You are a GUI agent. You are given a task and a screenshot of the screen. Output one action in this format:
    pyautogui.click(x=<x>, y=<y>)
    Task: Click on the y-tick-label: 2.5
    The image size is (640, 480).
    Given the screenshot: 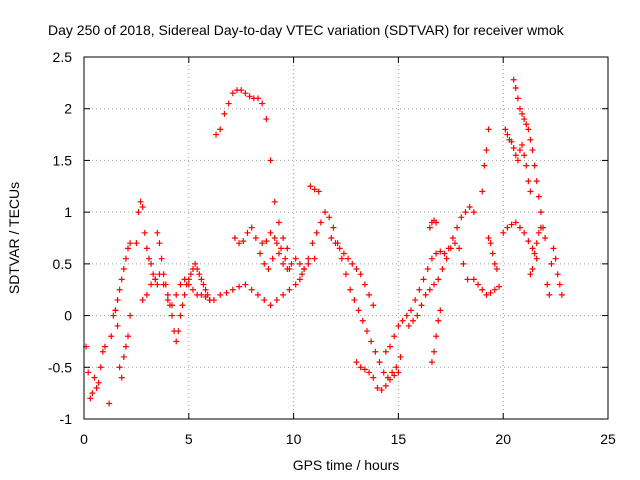 What is the action you would take?
    pyautogui.click(x=63, y=57)
    